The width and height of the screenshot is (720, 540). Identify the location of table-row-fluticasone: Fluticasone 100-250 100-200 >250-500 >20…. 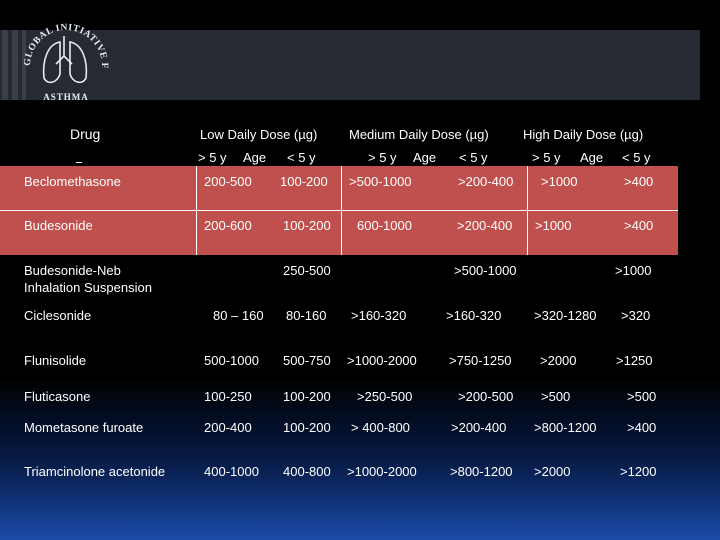
(339, 401).